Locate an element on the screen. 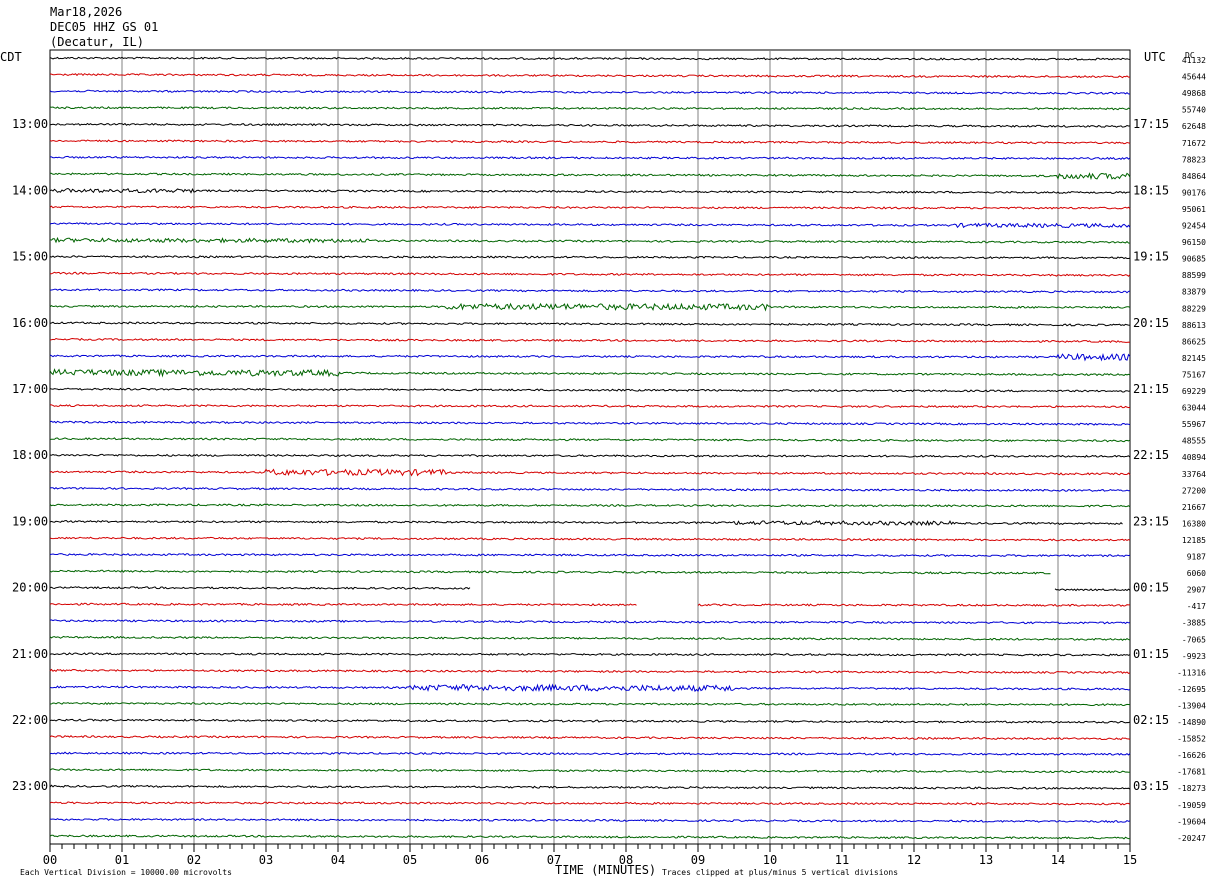  dc-offset-label: 88613 is located at coordinates (1194, 325).